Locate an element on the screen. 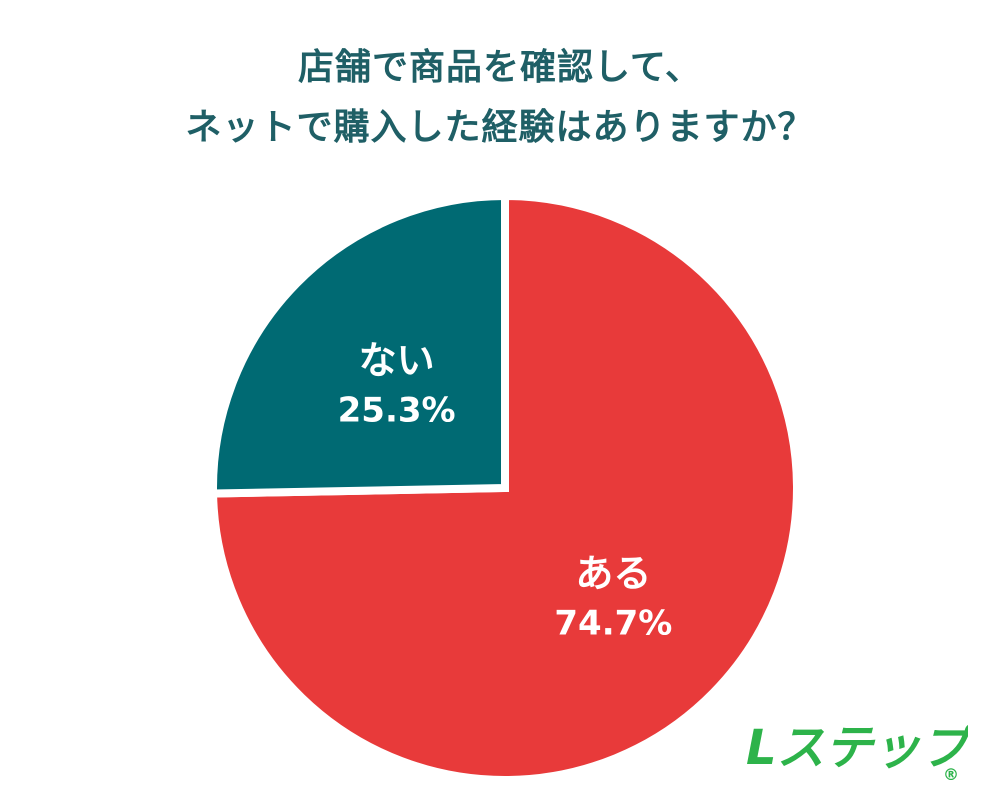 This screenshot has height=806, width=1000. lstep-logo-registered-mark: ® is located at coordinates (951, 774).